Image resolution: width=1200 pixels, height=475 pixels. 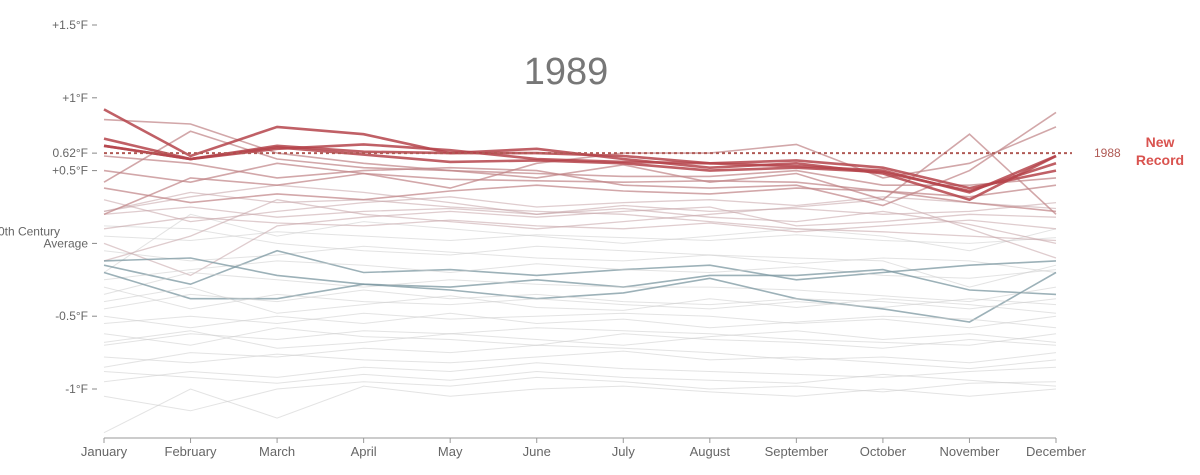 I want to click on y-tick-label-0: +1.5°F, so click(x=70, y=25).